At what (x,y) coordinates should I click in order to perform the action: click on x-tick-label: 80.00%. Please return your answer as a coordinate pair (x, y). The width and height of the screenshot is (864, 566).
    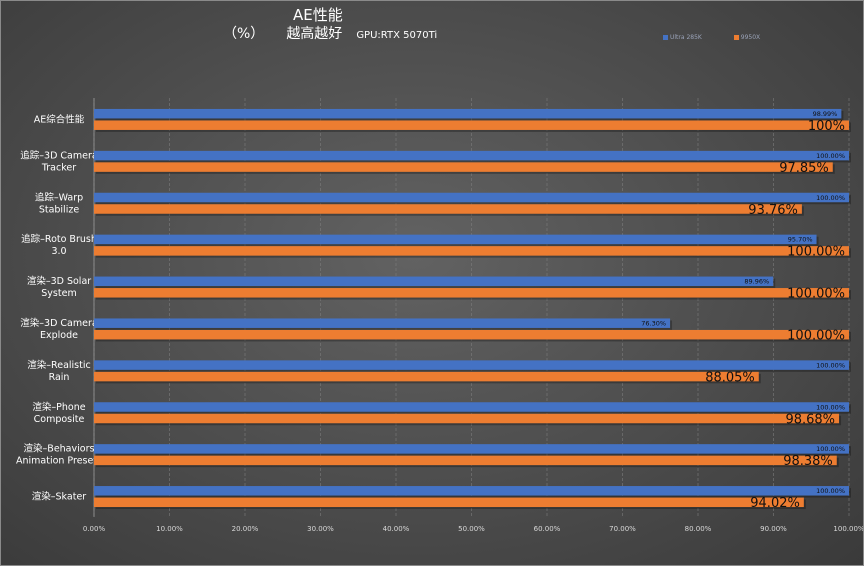
    Looking at the image, I should click on (698, 529).